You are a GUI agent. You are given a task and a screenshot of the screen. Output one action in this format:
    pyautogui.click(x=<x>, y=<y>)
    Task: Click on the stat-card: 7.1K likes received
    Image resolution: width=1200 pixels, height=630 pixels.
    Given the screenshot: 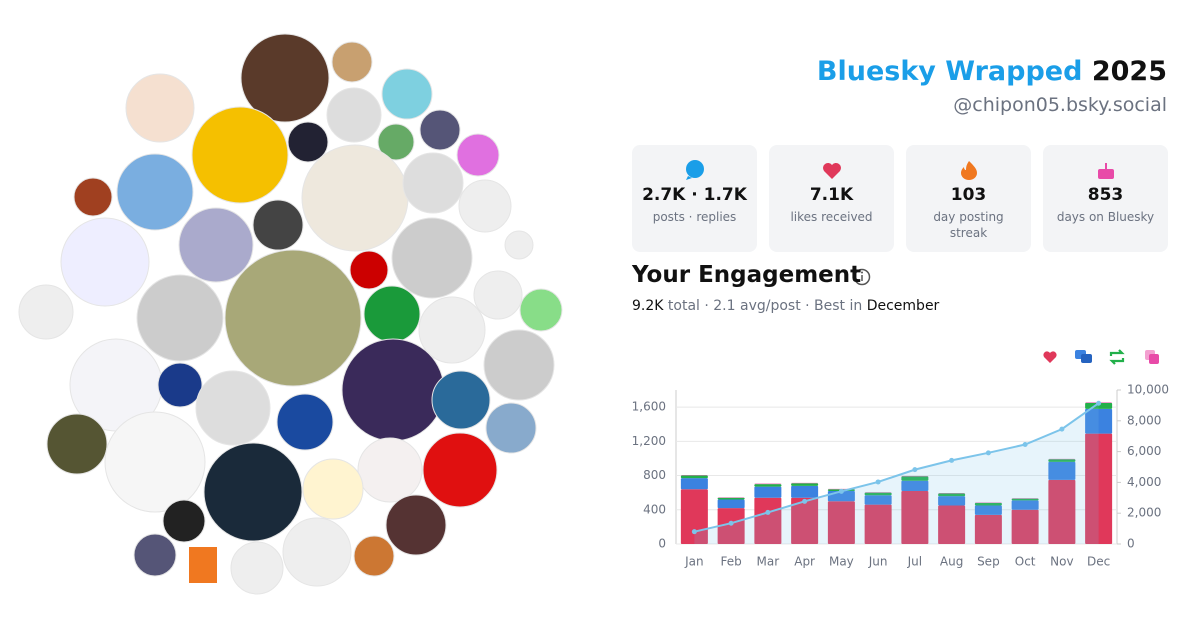 What is the action you would take?
    pyautogui.click(x=831, y=198)
    